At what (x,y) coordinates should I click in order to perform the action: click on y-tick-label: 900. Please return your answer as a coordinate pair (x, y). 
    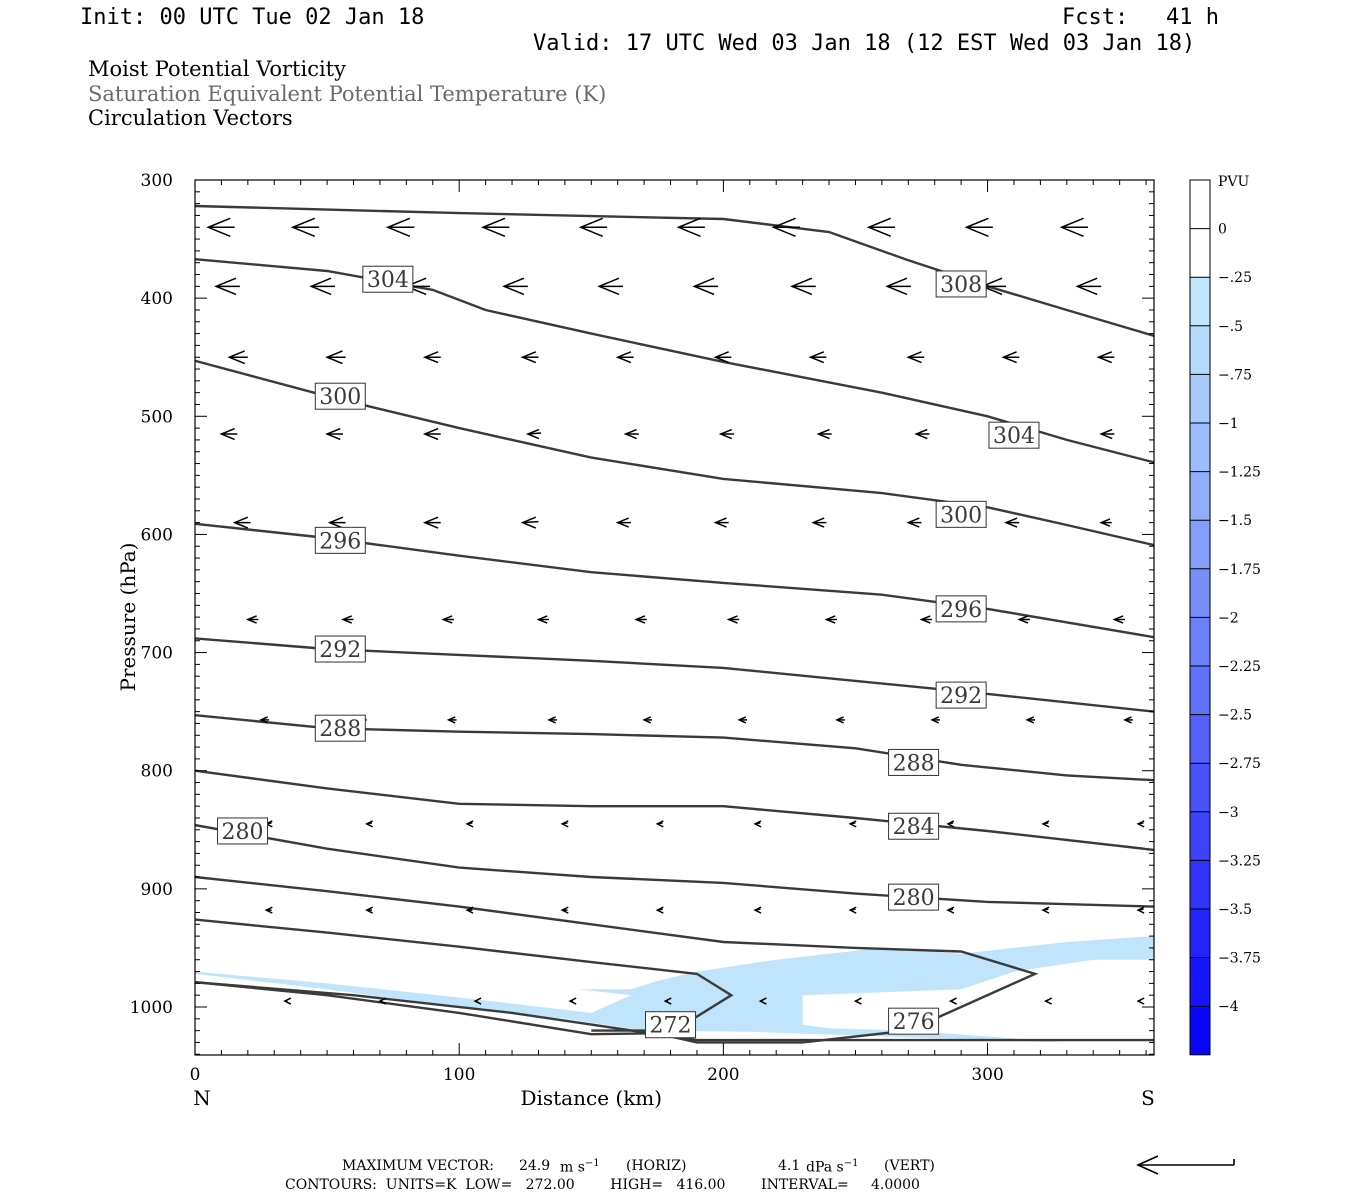
    Looking at the image, I should click on (157, 890).